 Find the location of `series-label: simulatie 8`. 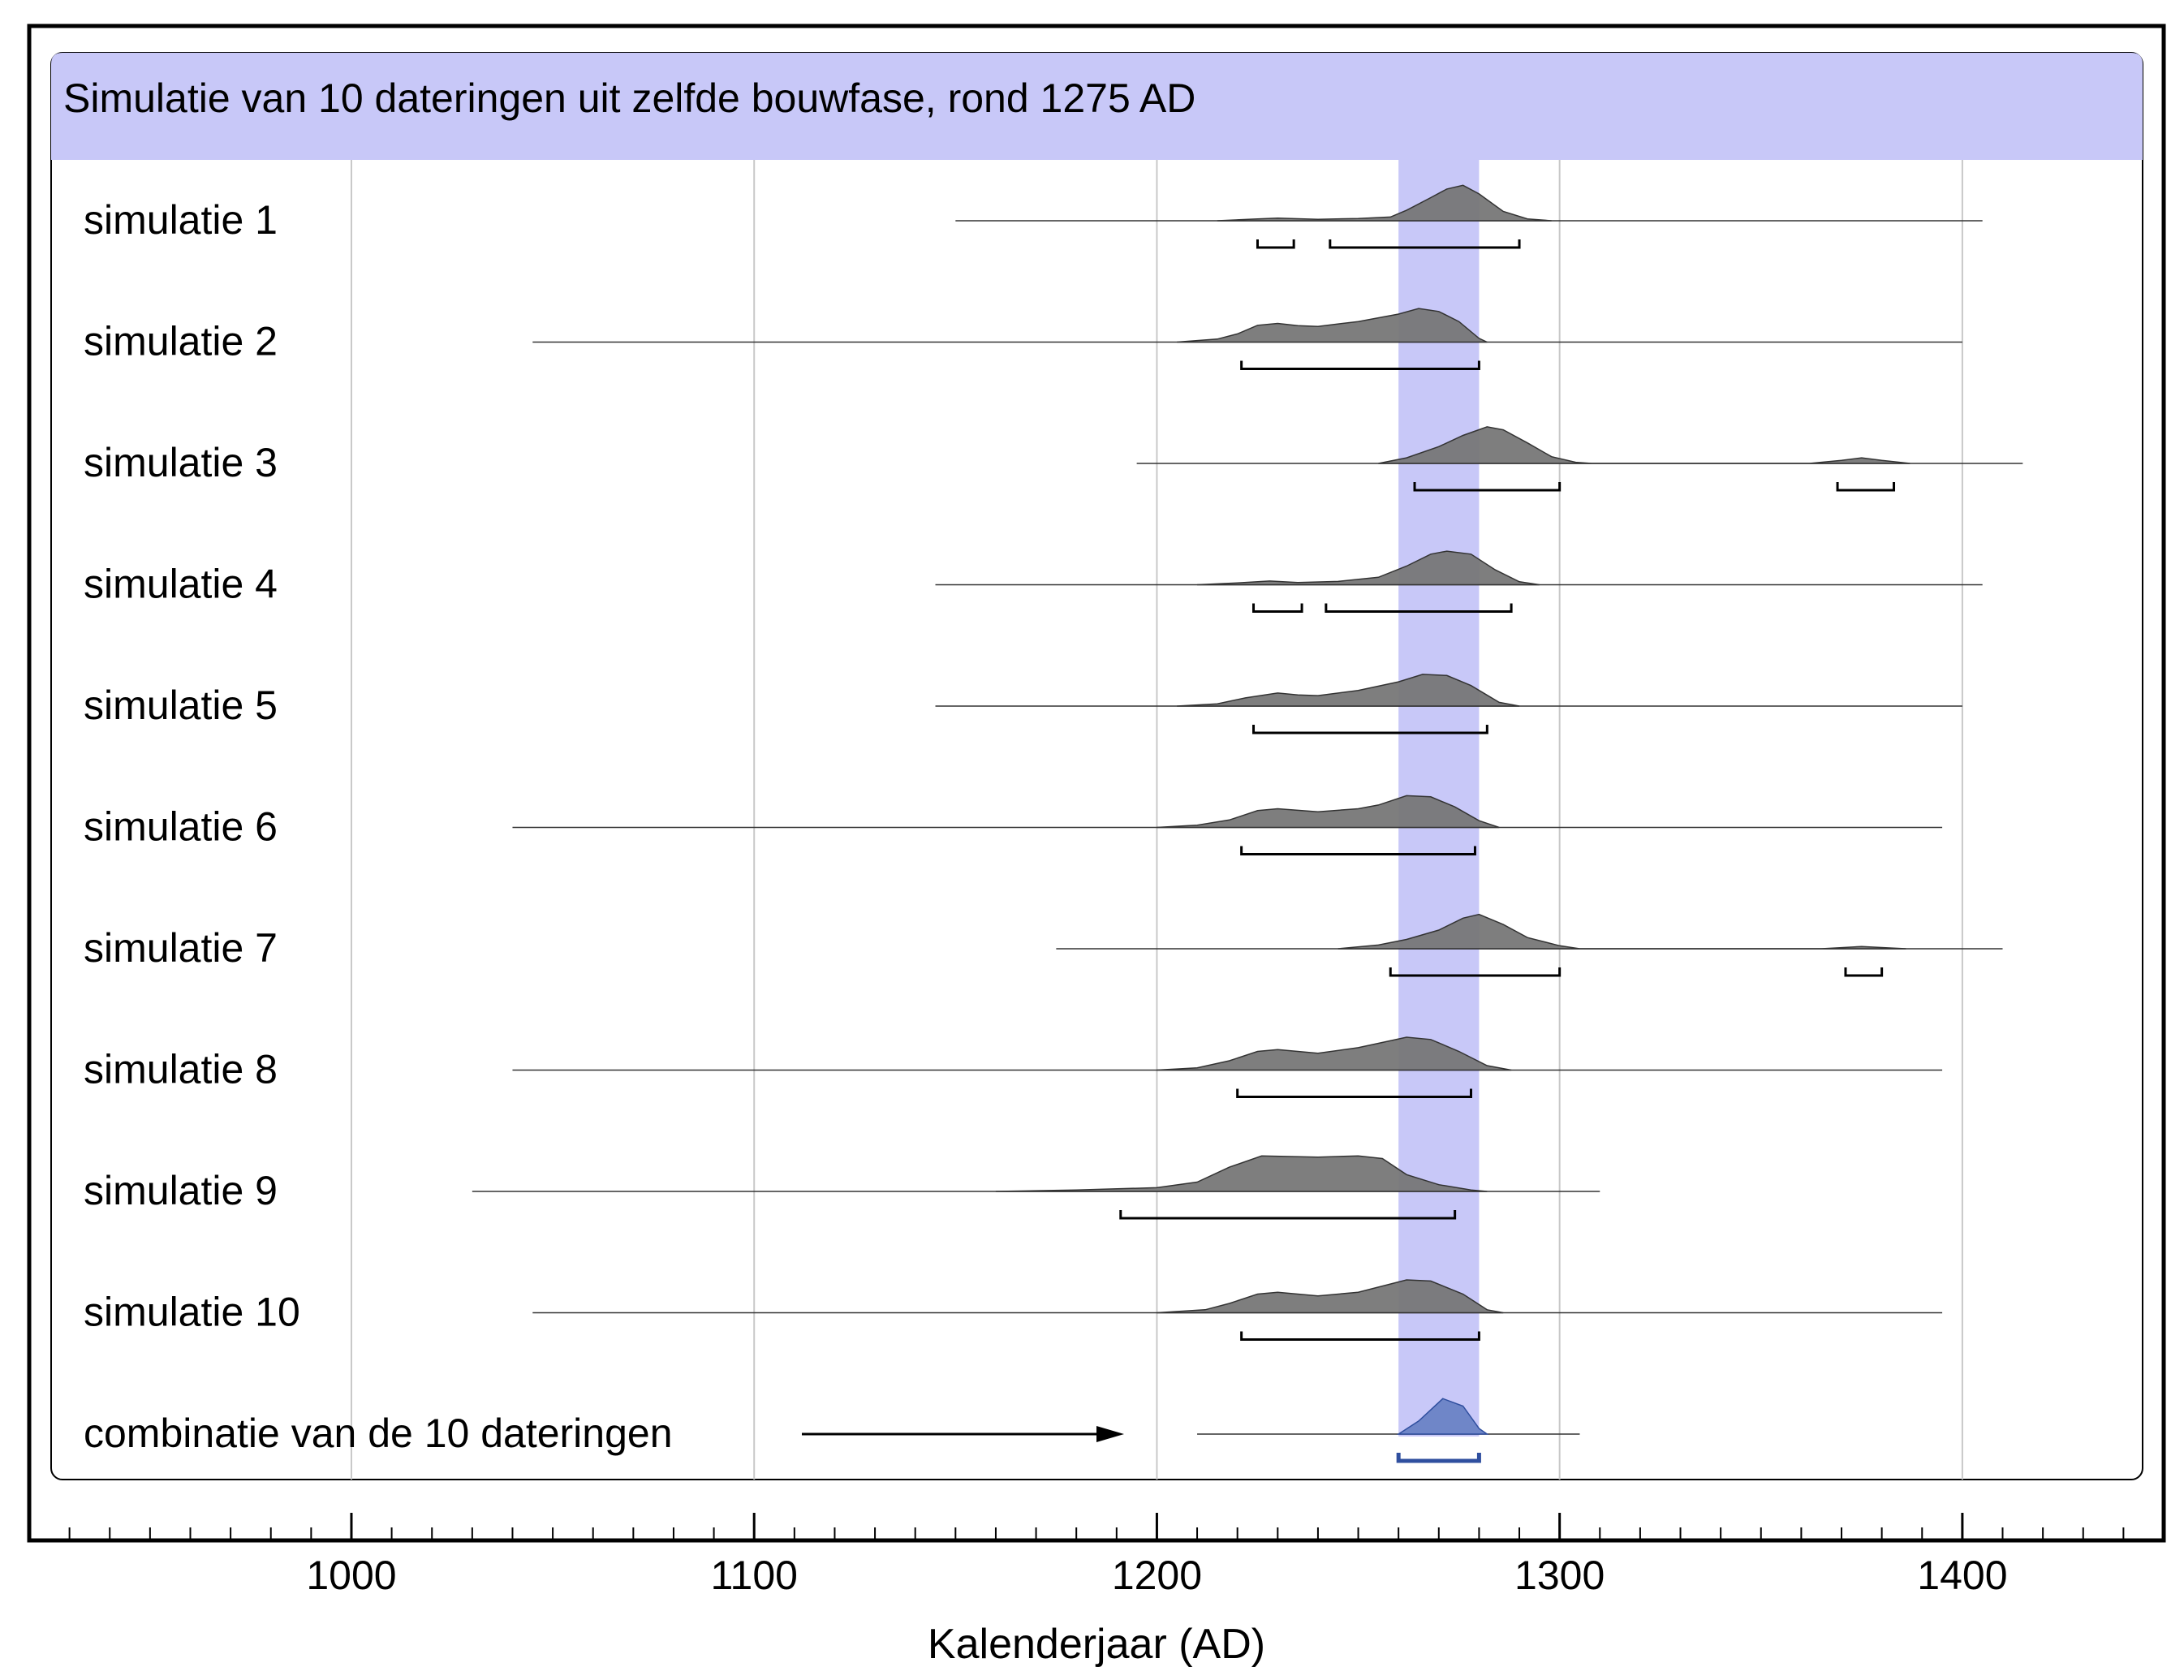

series-label: simulatie 8 is located at coordinates (181, 1070).